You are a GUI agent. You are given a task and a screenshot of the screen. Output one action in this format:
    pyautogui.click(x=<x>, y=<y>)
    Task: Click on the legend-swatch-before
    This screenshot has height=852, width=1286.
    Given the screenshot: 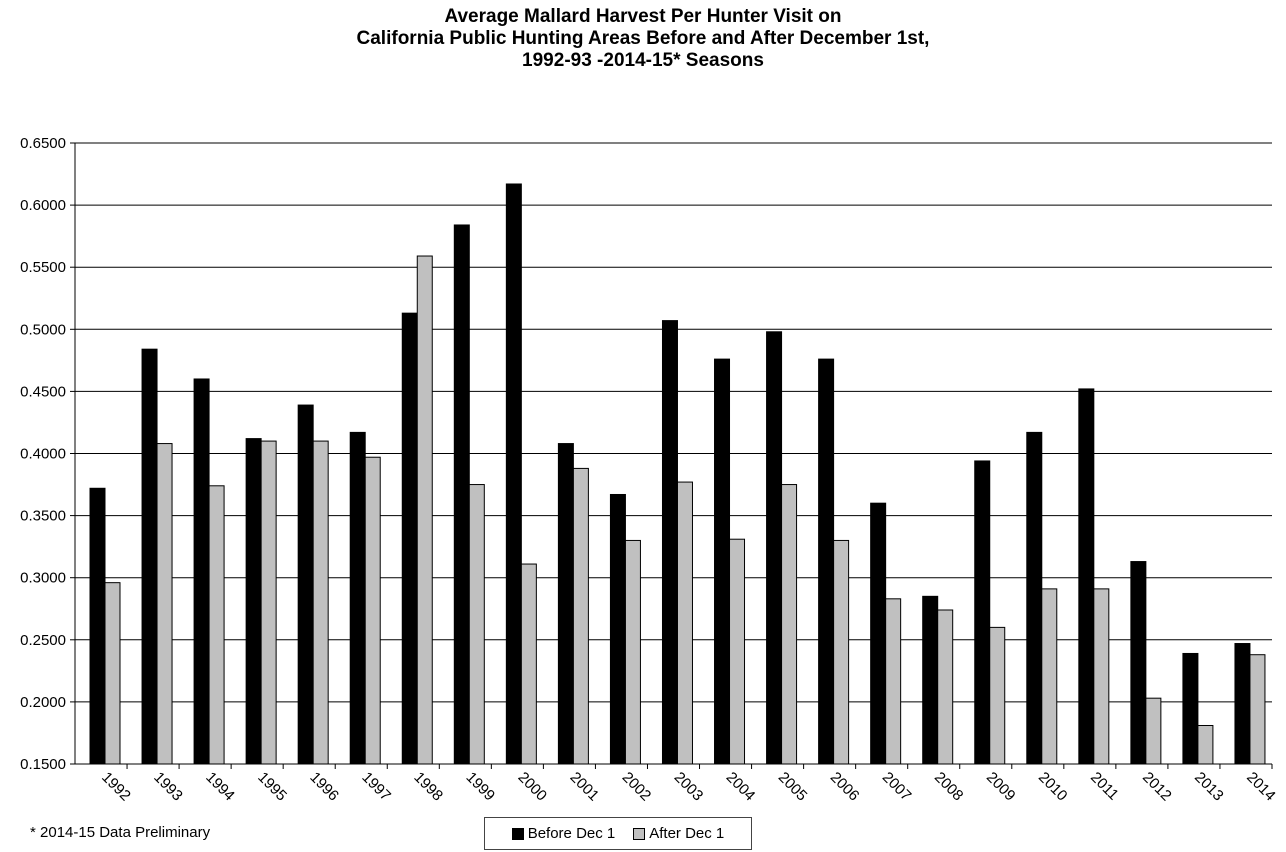 What is the action you would take?
    pyautogui.click(x=517, y=833)
    